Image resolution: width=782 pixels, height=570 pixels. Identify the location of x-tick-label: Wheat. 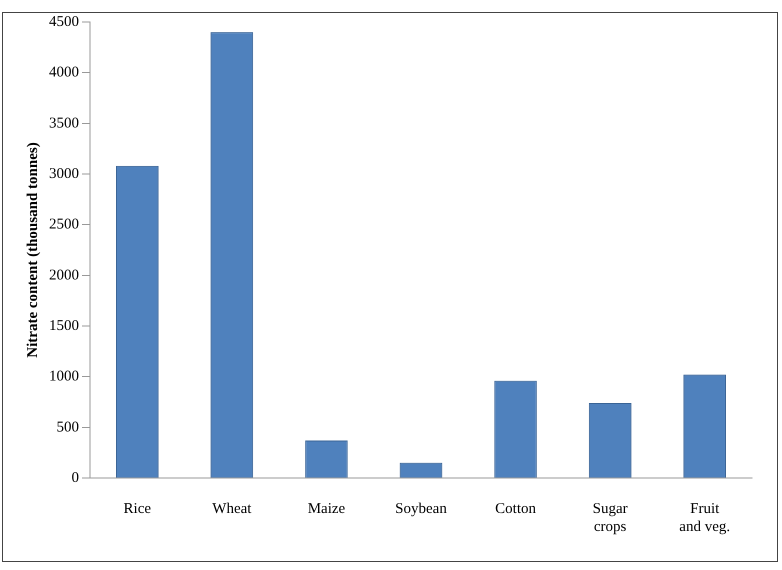
(232, 508).